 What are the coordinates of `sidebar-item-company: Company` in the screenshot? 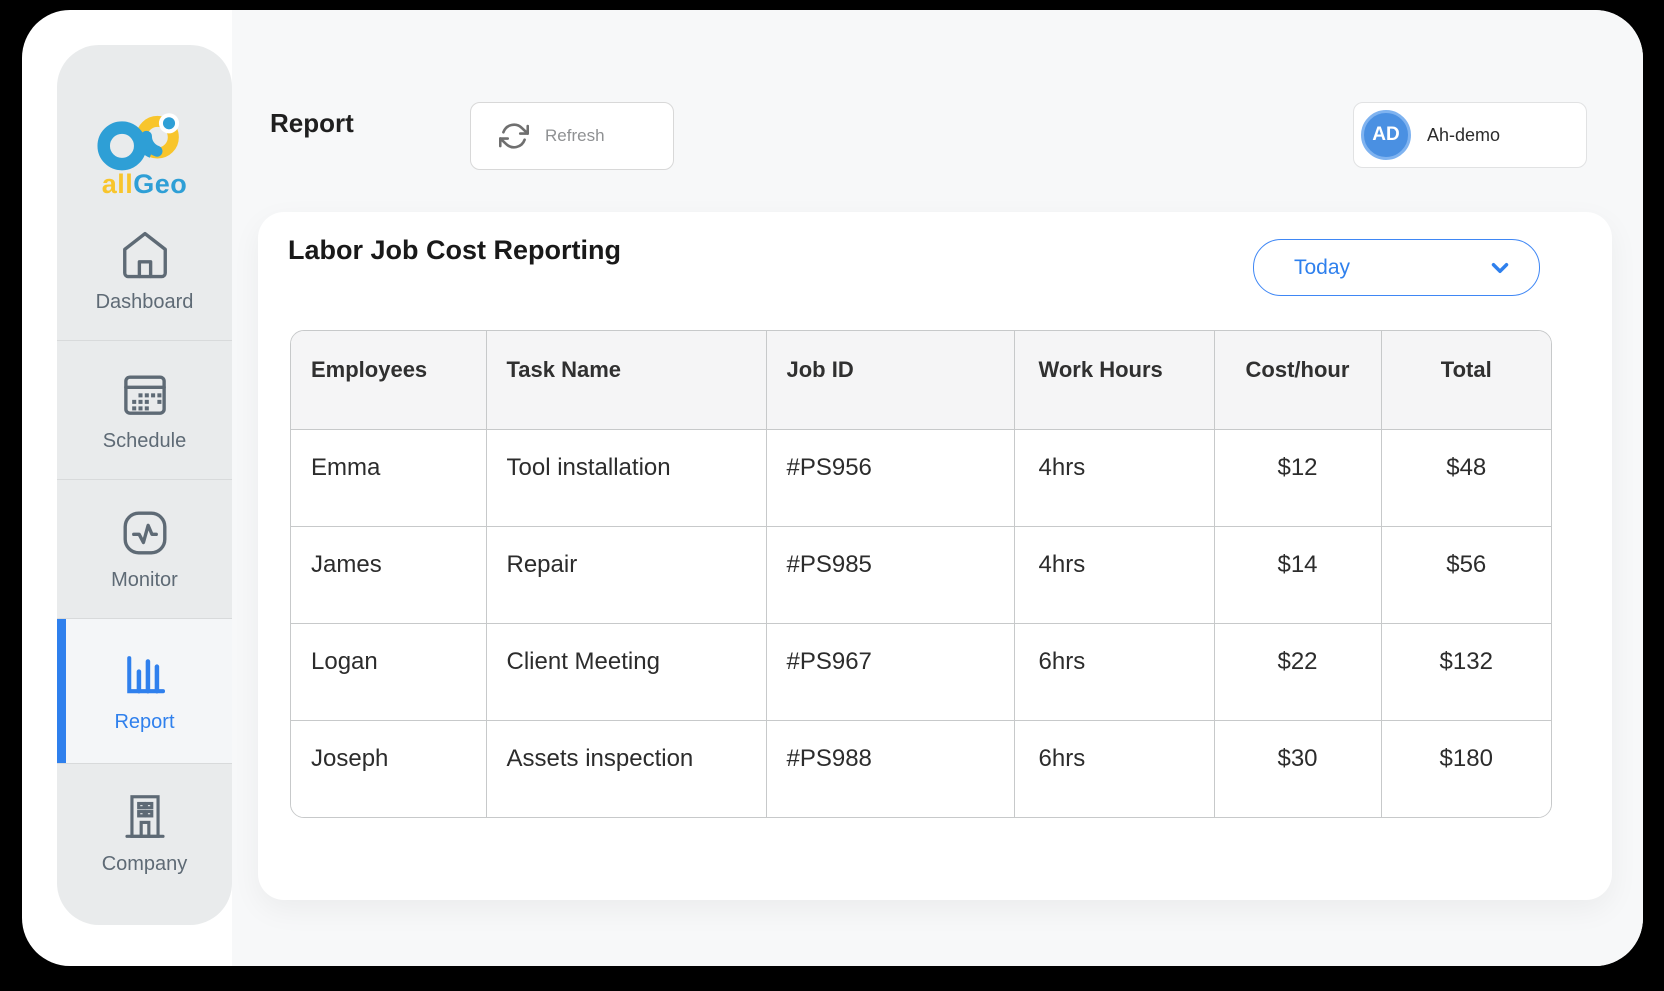 It's located at (144, 832).